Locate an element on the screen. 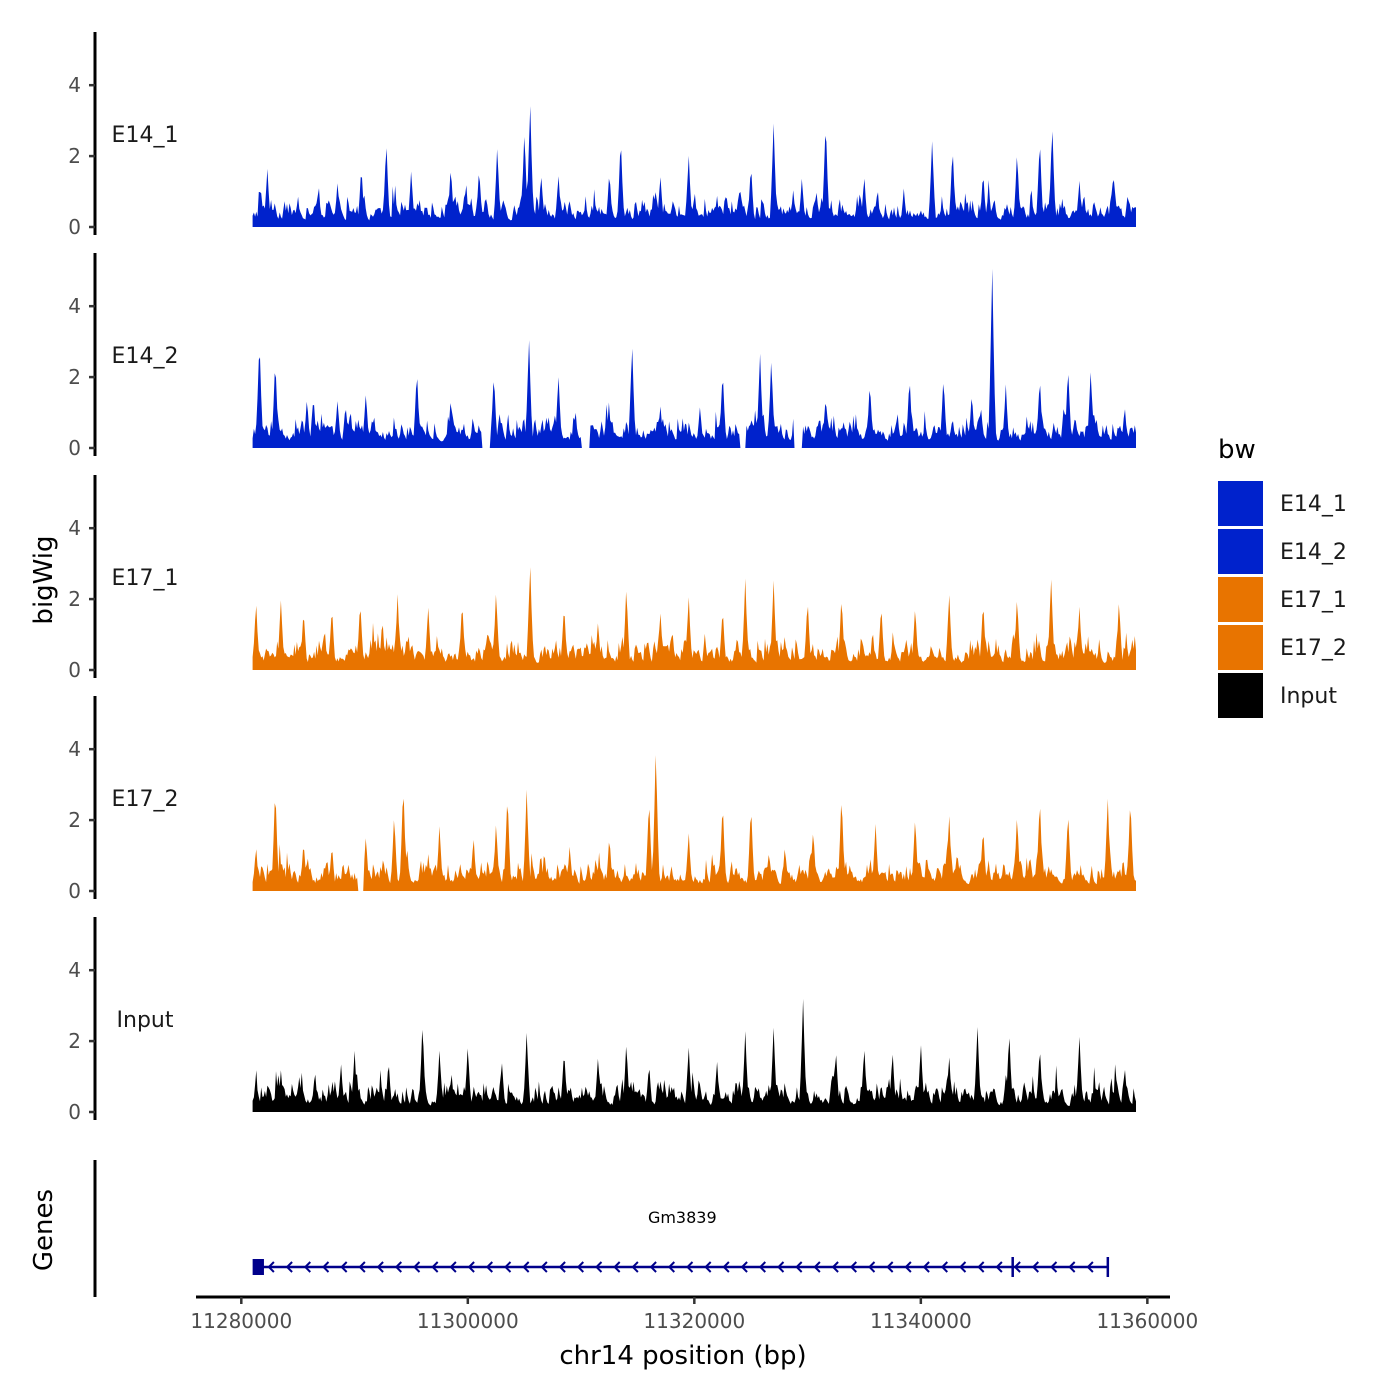 Image resolution: width=1400 pixels, height=1400 pixels. track-Input: 0 2 4 Input is located at coordinates (602, 1020).